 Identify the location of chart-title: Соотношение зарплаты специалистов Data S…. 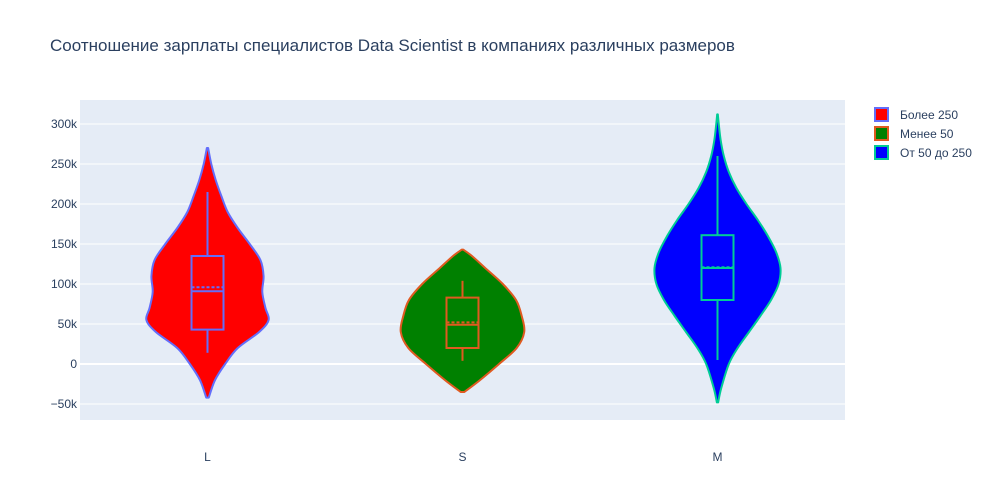
(392, 45).